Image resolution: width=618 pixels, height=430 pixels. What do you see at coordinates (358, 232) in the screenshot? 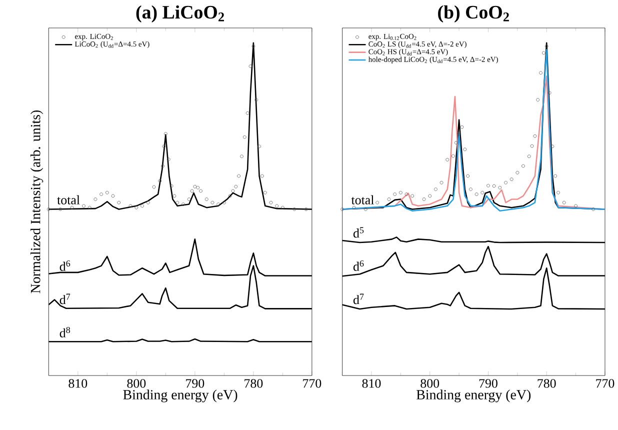
I see `annotation: d$^{5}$` at bounding box center [358, 232].